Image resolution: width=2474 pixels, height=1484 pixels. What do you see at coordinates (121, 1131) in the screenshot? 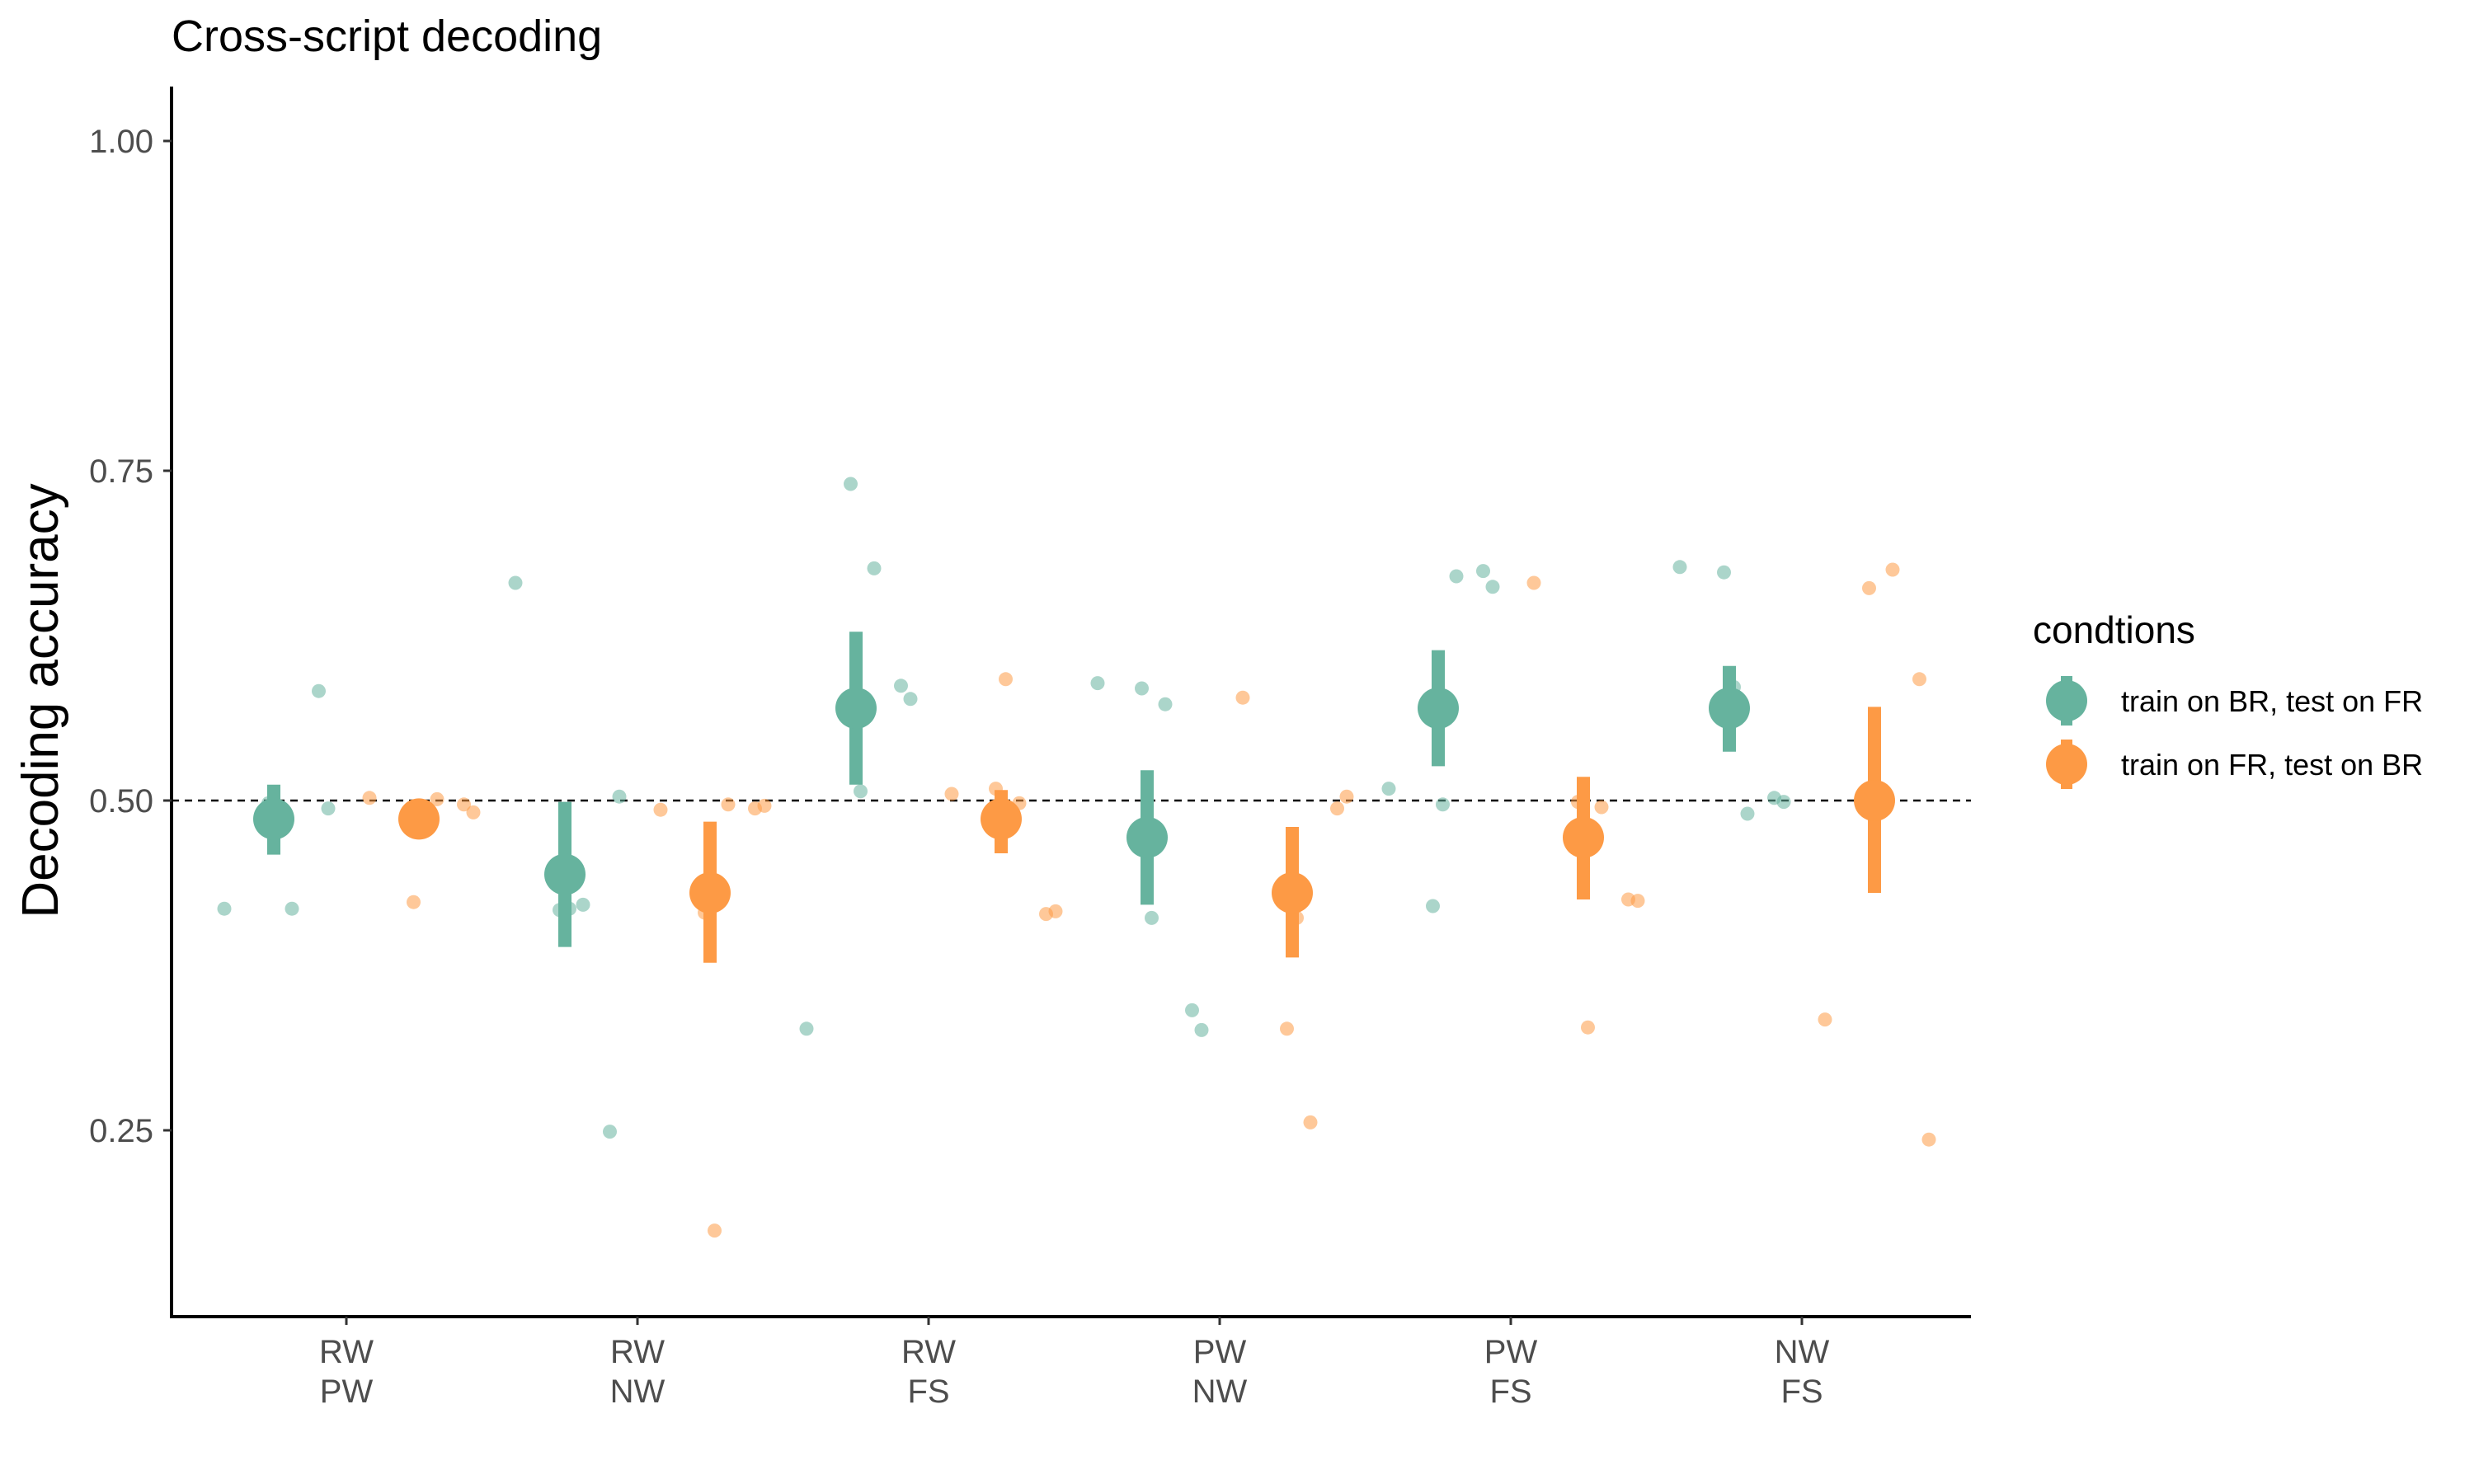
I see `y-tick-label: 0.25` at bounding box center [121, 1131].